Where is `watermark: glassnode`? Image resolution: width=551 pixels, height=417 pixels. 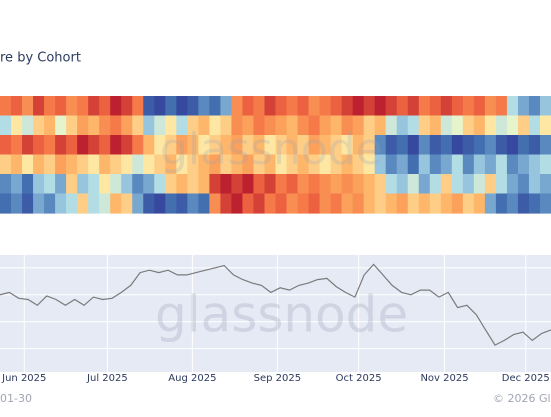
watermark: glassnode is located at coordinates (271, 149).